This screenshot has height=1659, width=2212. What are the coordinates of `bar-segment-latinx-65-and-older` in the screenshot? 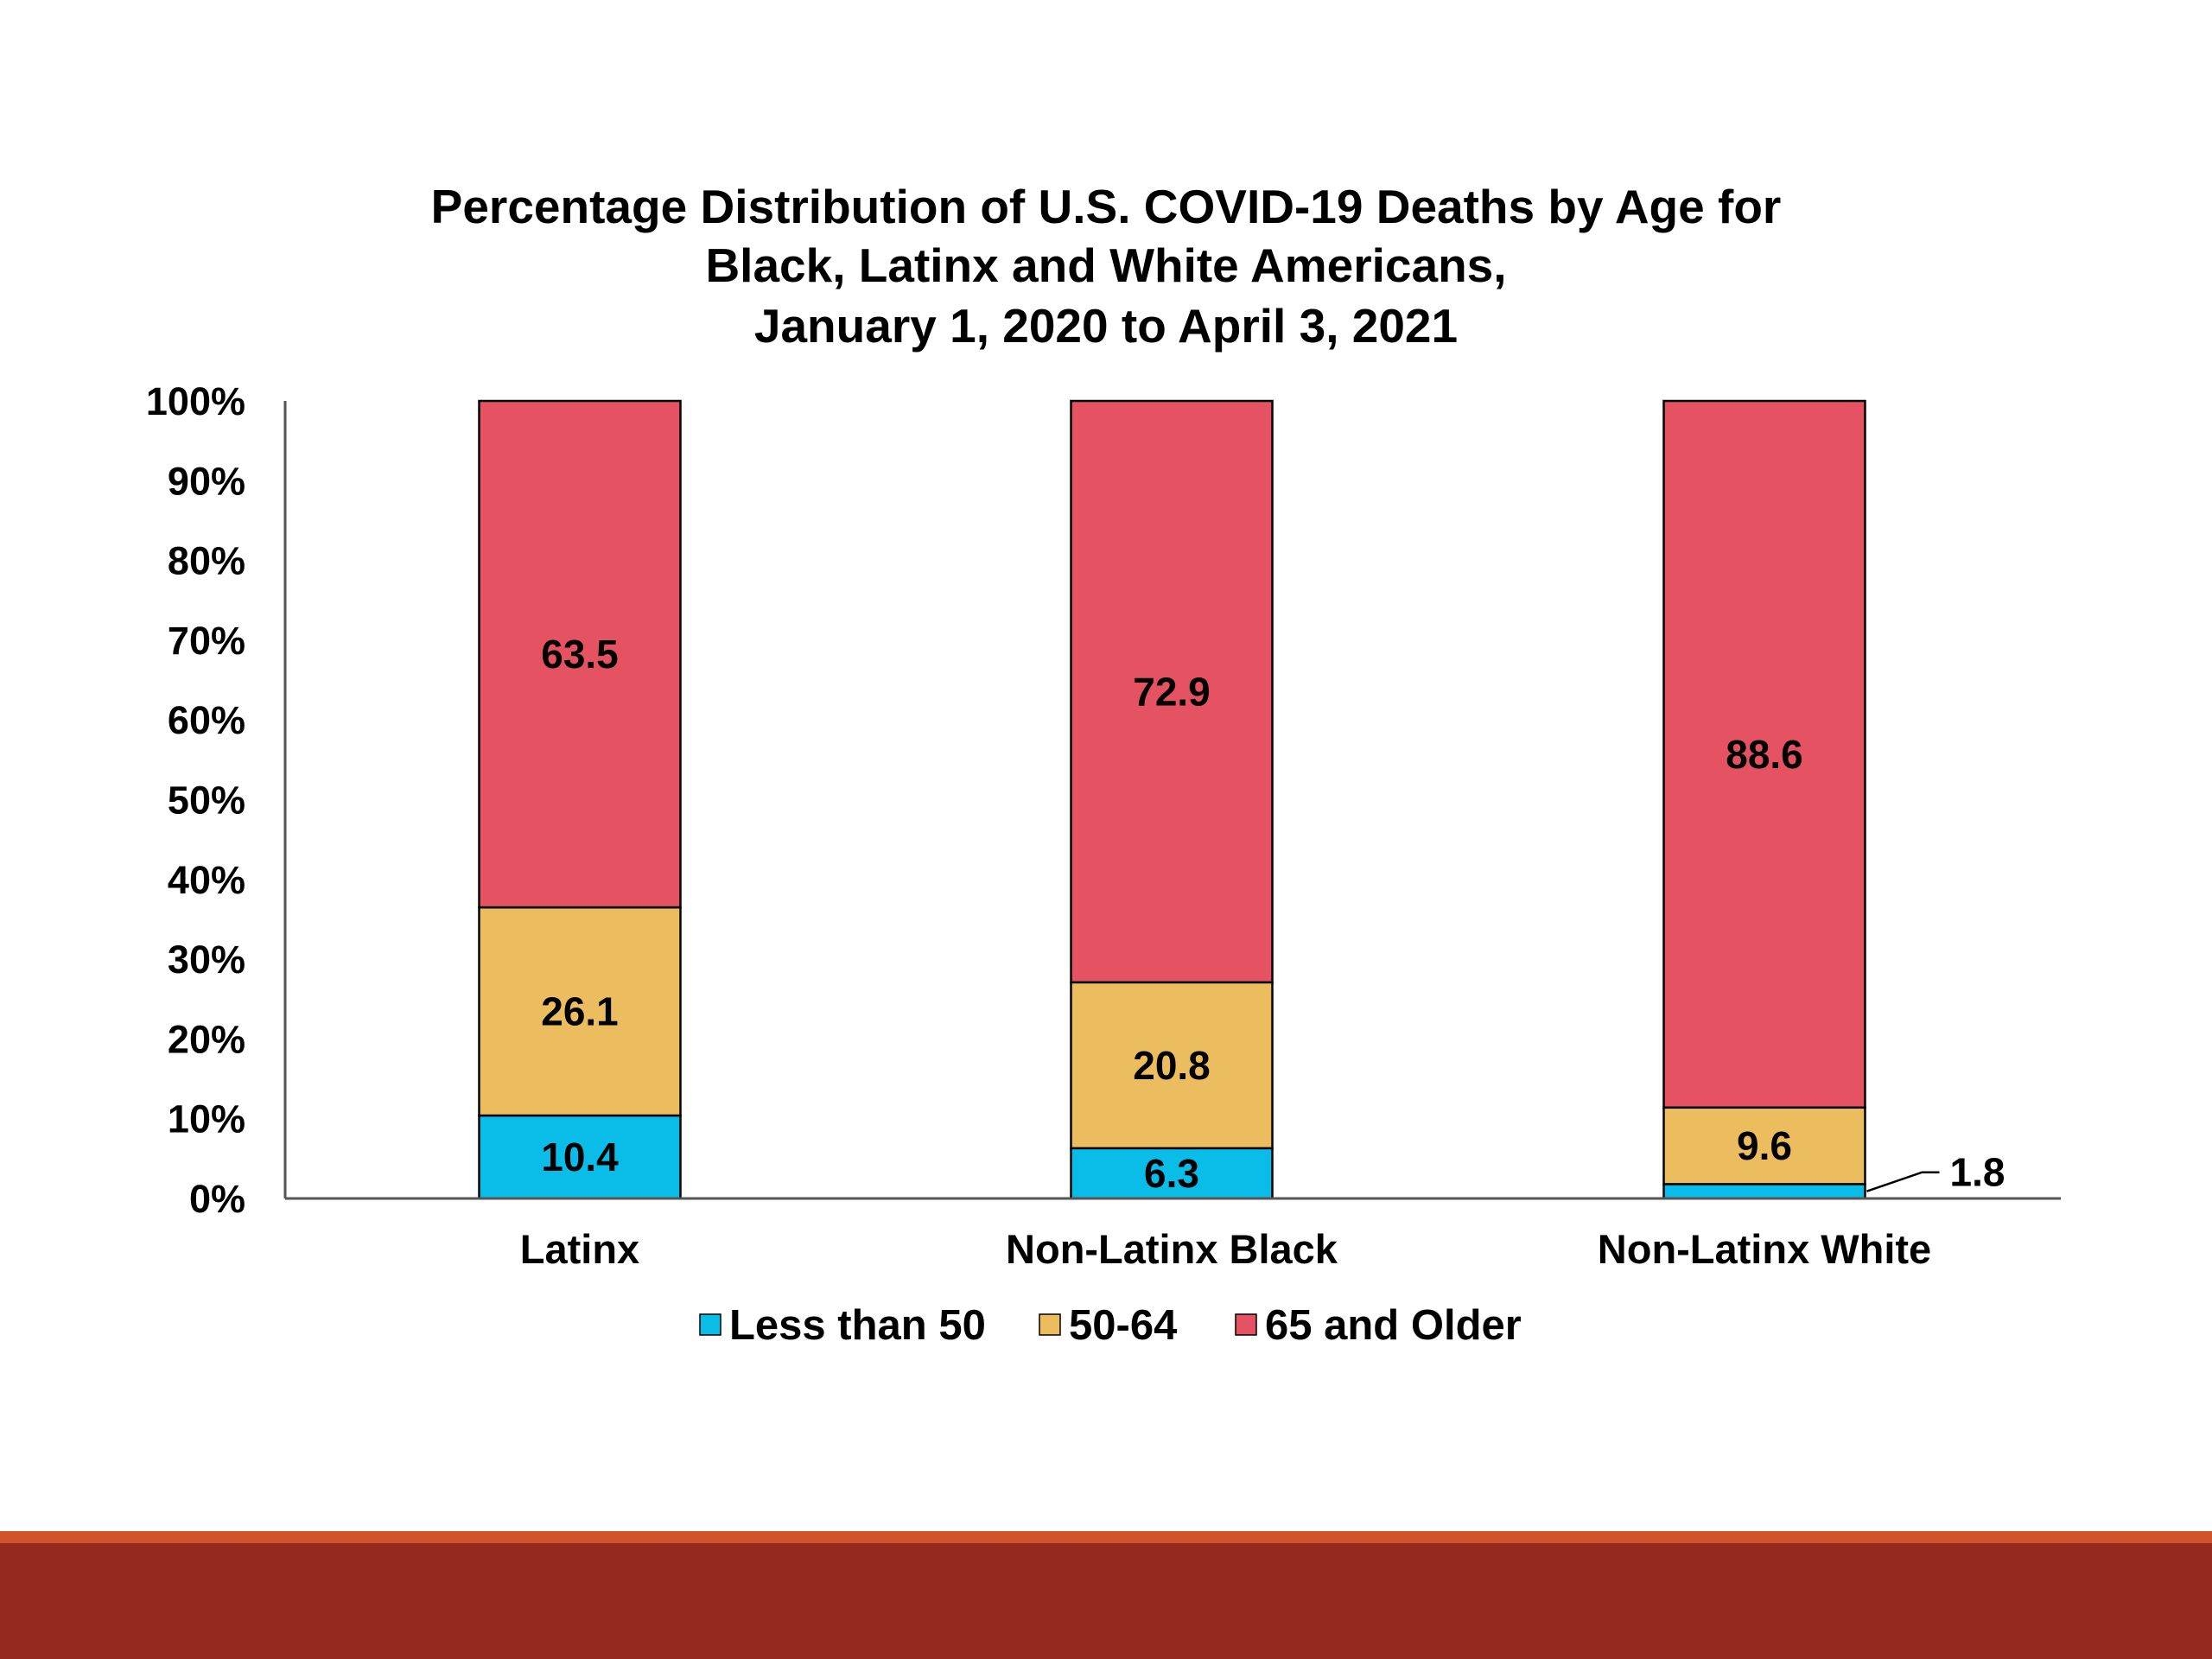 It's located at (580, 654).